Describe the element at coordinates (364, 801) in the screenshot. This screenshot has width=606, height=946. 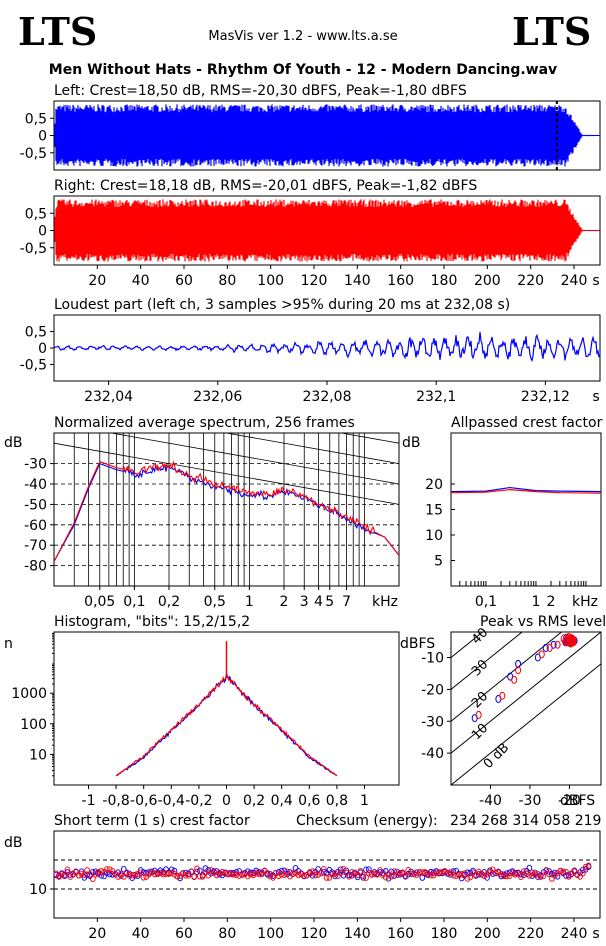
I see `histogram-xtick-label: 1` at that location.